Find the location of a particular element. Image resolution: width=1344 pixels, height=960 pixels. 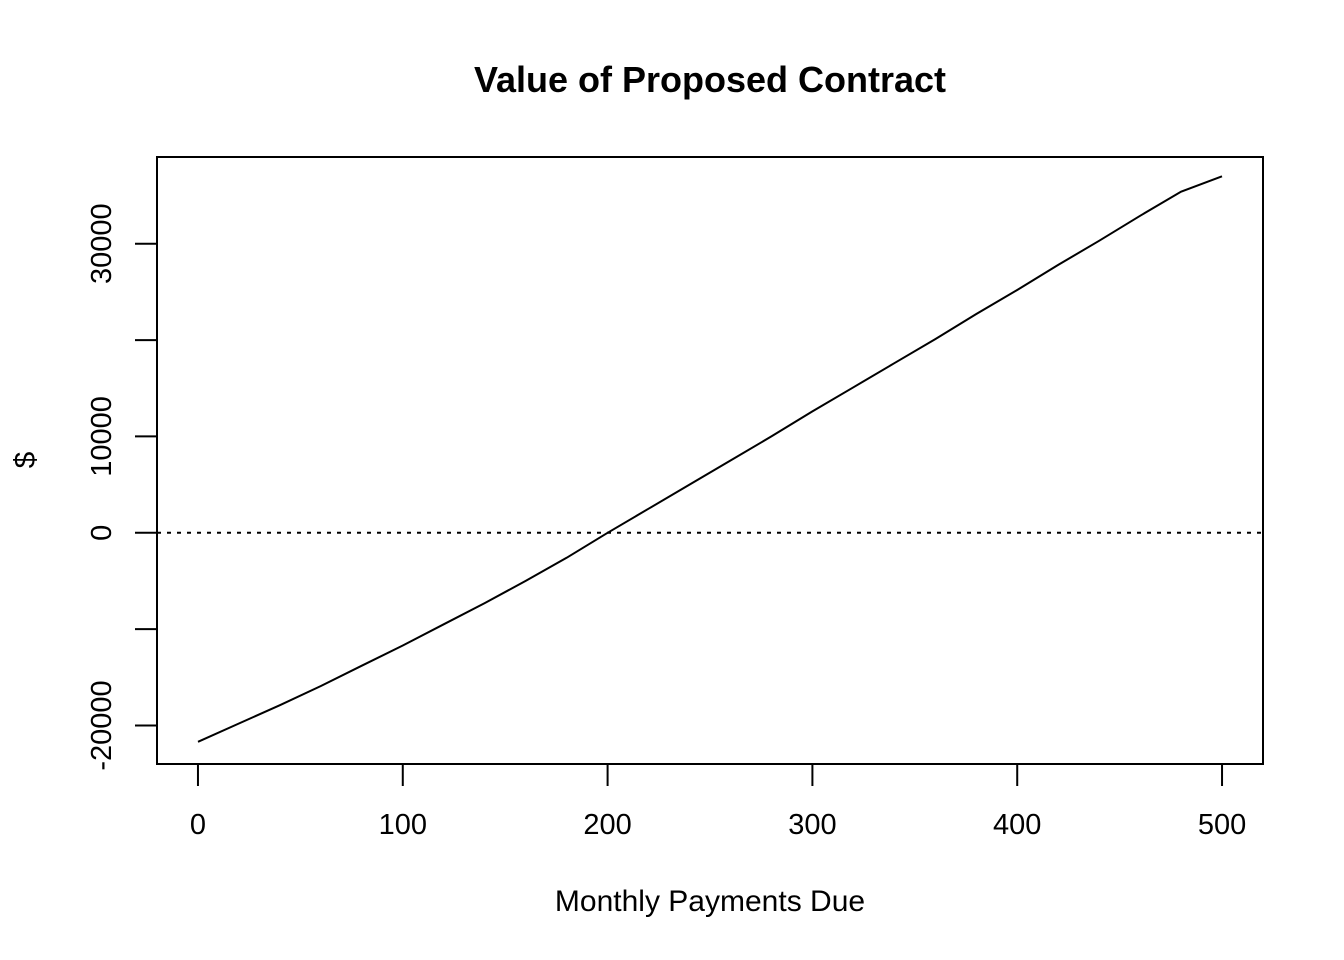

y-tick-label: 30000 is located at coordinates (102, 243).